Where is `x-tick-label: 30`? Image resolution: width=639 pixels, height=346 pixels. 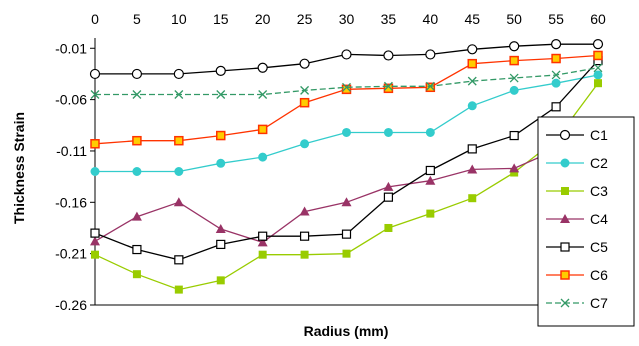 x-tick-label: 30 is located at coordinates (347, 19).